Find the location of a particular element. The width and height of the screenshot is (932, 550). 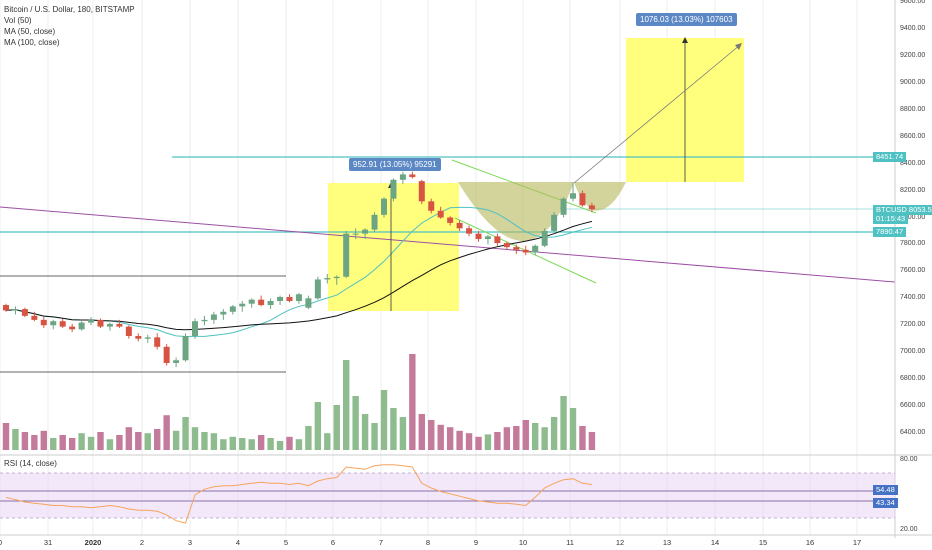

price-tag-rsi-43: 43.34 is located at coordinates (885, 502).